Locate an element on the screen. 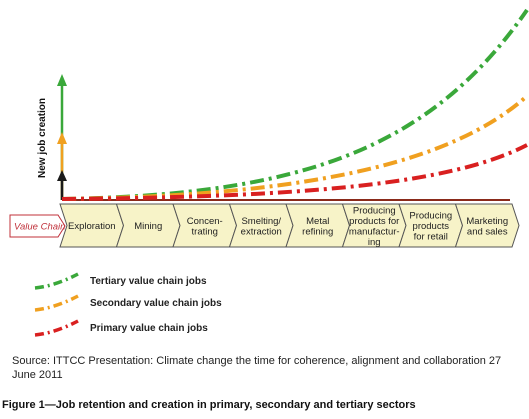 The image size is (529, 419). stage-label: Metal is located at coordinates (317, 221).